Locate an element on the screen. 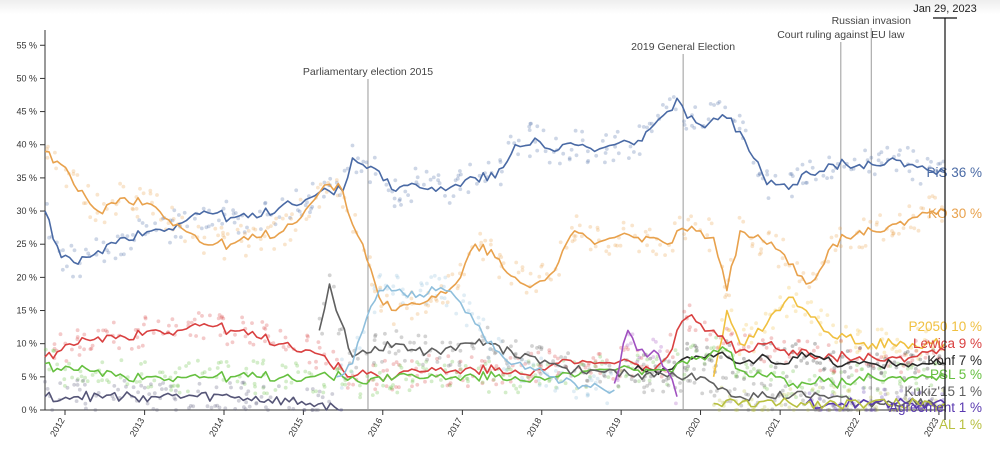 The height and width of the screenshot is (457, 1000). y-tick-label: 50 % is located at coordinates (26, 78).